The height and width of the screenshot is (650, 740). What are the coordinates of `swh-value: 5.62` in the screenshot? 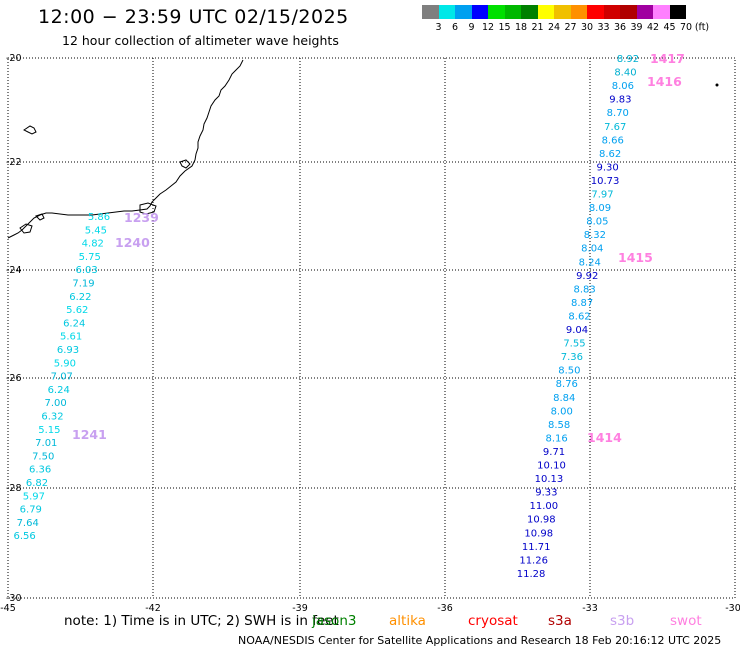 It's located at (77, 310).